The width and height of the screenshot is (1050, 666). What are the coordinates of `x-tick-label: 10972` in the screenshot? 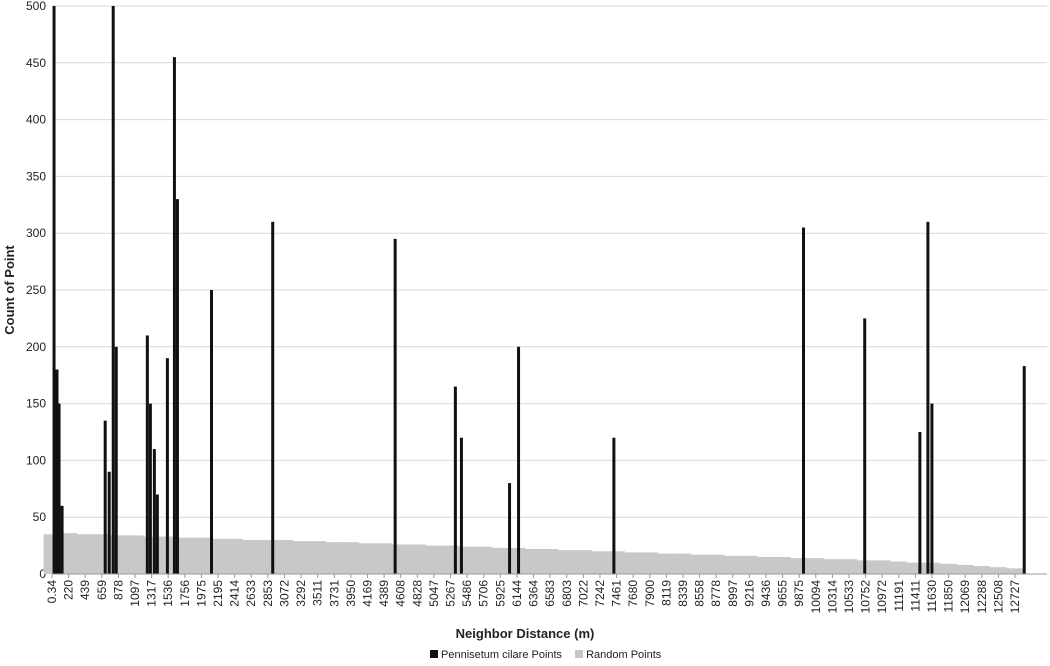 It's located at (882, 597).